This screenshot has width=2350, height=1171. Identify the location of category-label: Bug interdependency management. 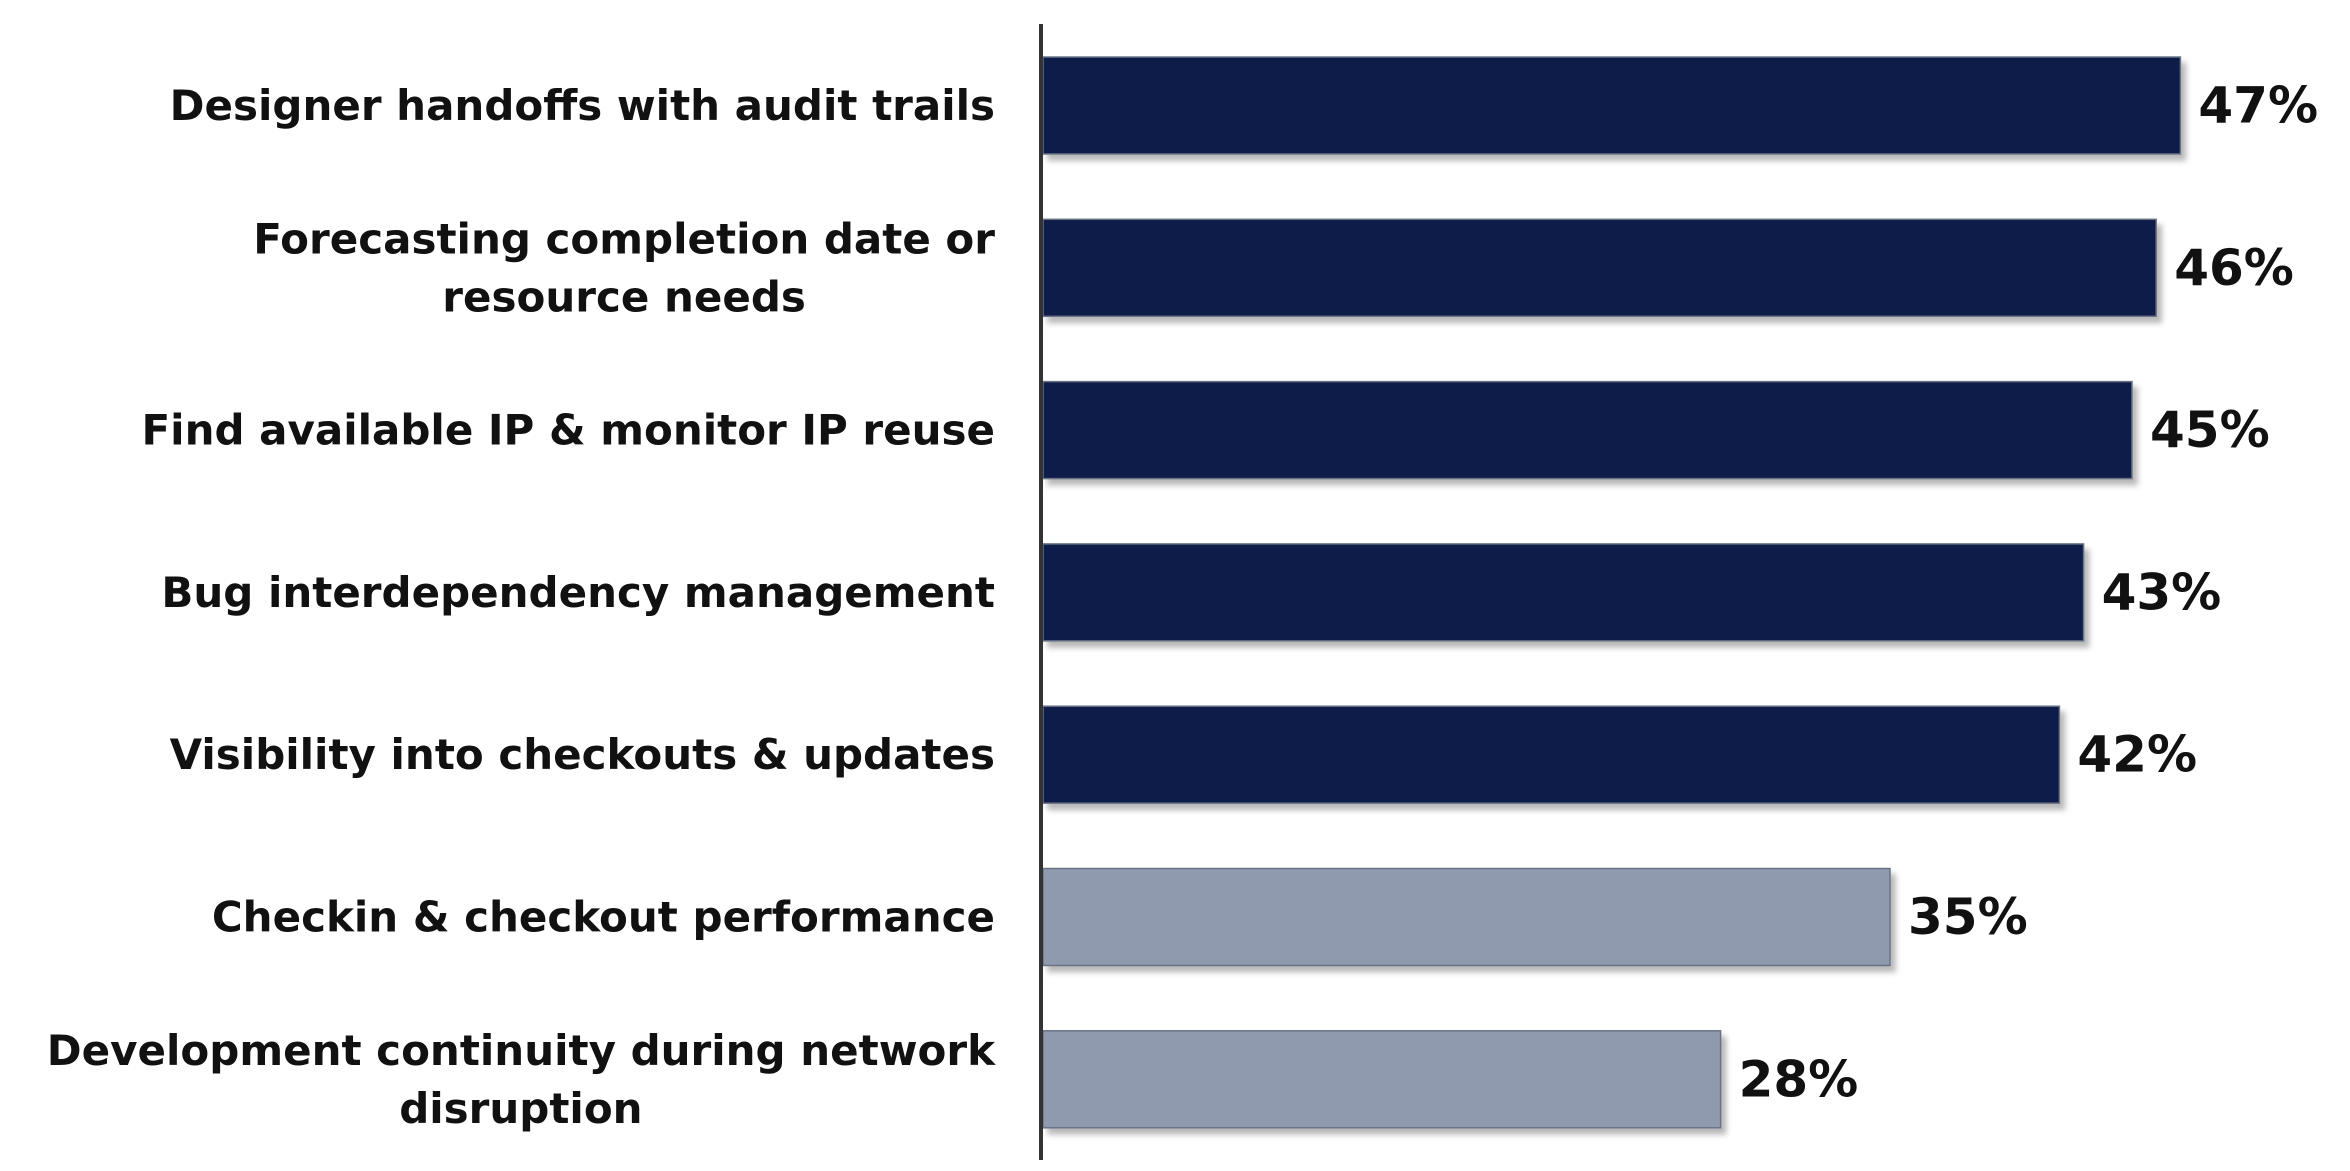
(578, 592).